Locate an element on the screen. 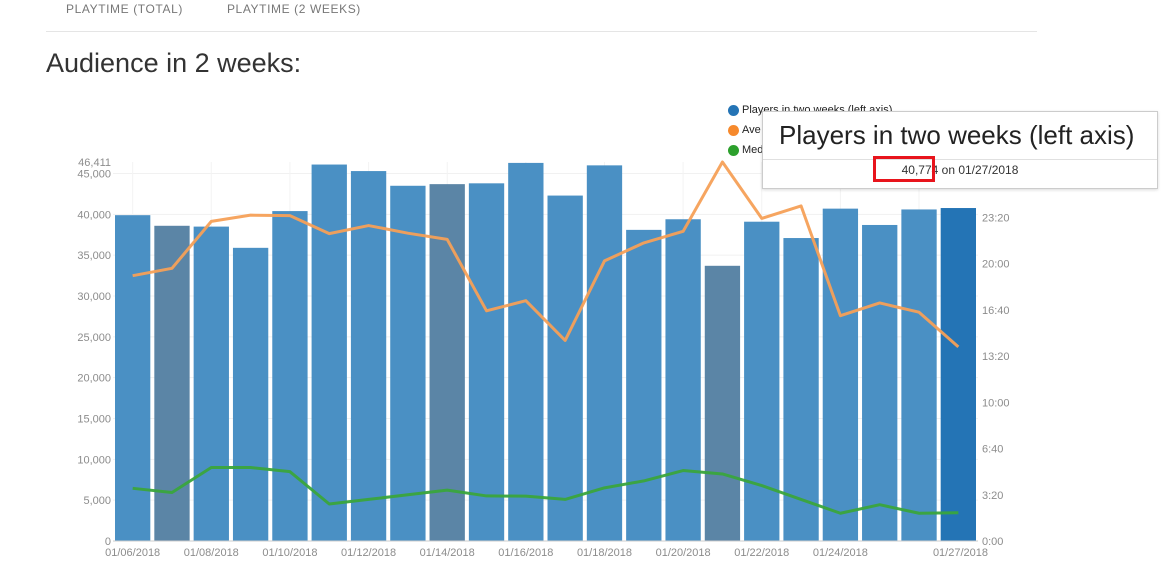 This screenshot has width=1167, height=578. y-left-tick-label: 45,000 is located at coordinates (94, 175).